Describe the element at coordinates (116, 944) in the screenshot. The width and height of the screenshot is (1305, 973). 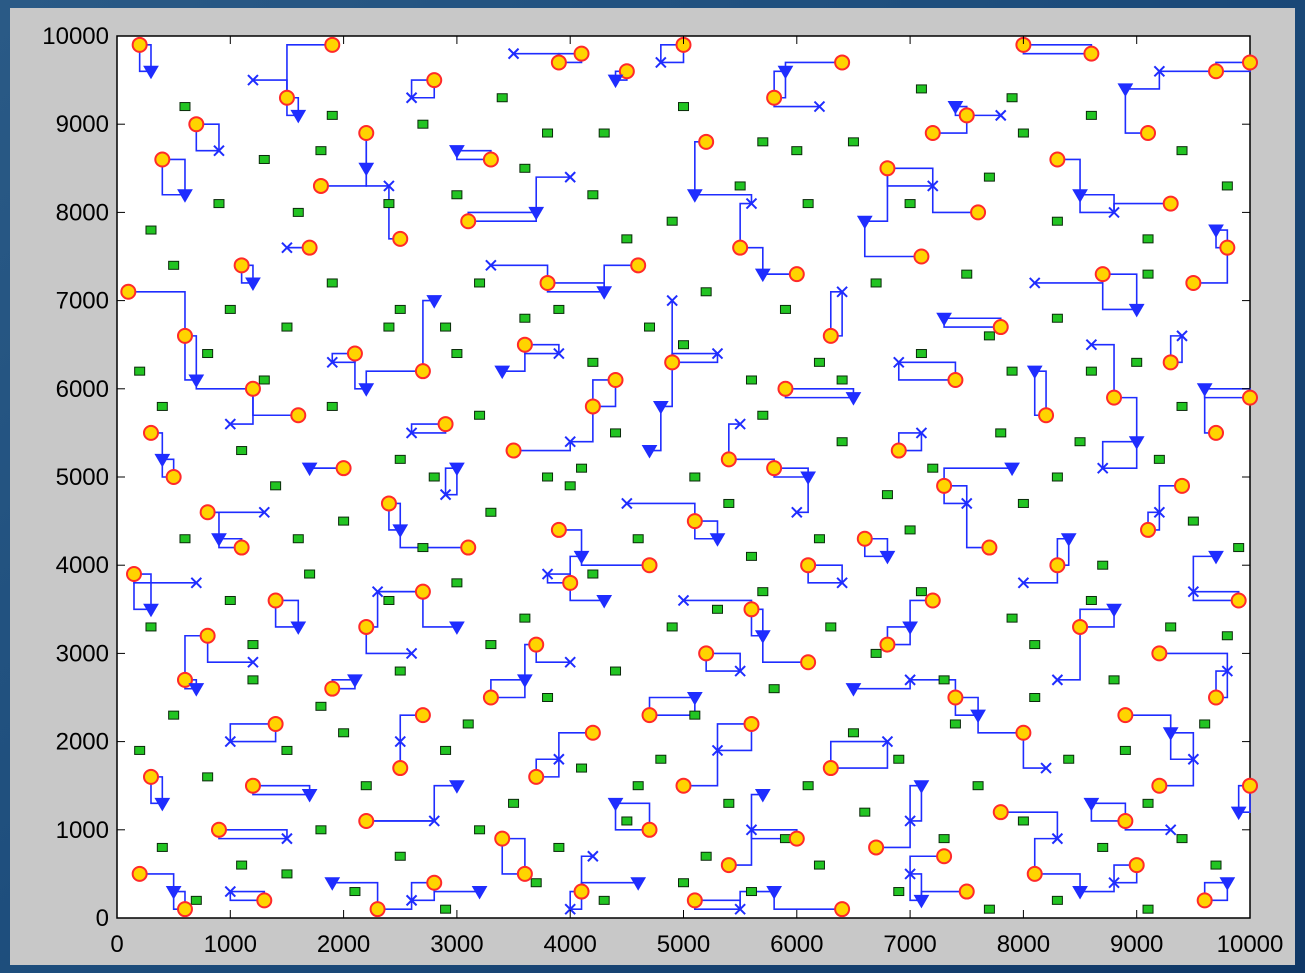
I see `x-tick-label: 0` at that location.